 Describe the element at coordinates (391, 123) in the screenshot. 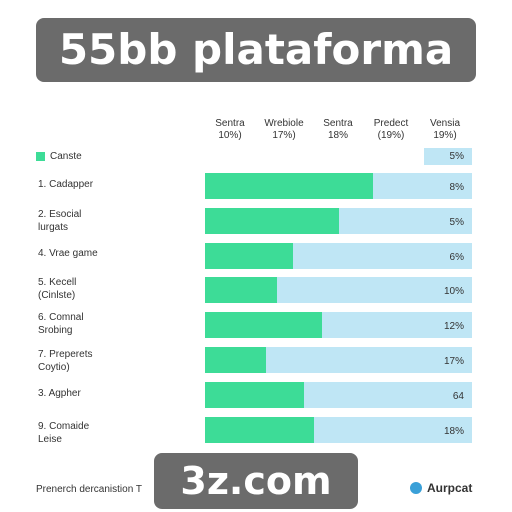

I see `column-header-name: Predect` at that location.